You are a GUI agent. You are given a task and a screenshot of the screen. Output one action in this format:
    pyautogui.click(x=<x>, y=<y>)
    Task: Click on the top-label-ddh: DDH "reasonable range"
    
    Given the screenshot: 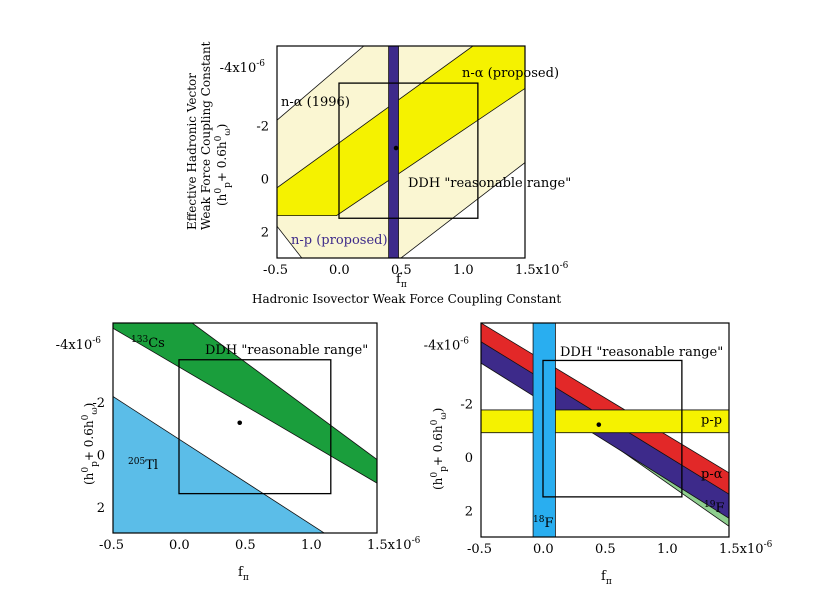 What is the action you would take?
    pyautogui.click(x=489, y=183)
    